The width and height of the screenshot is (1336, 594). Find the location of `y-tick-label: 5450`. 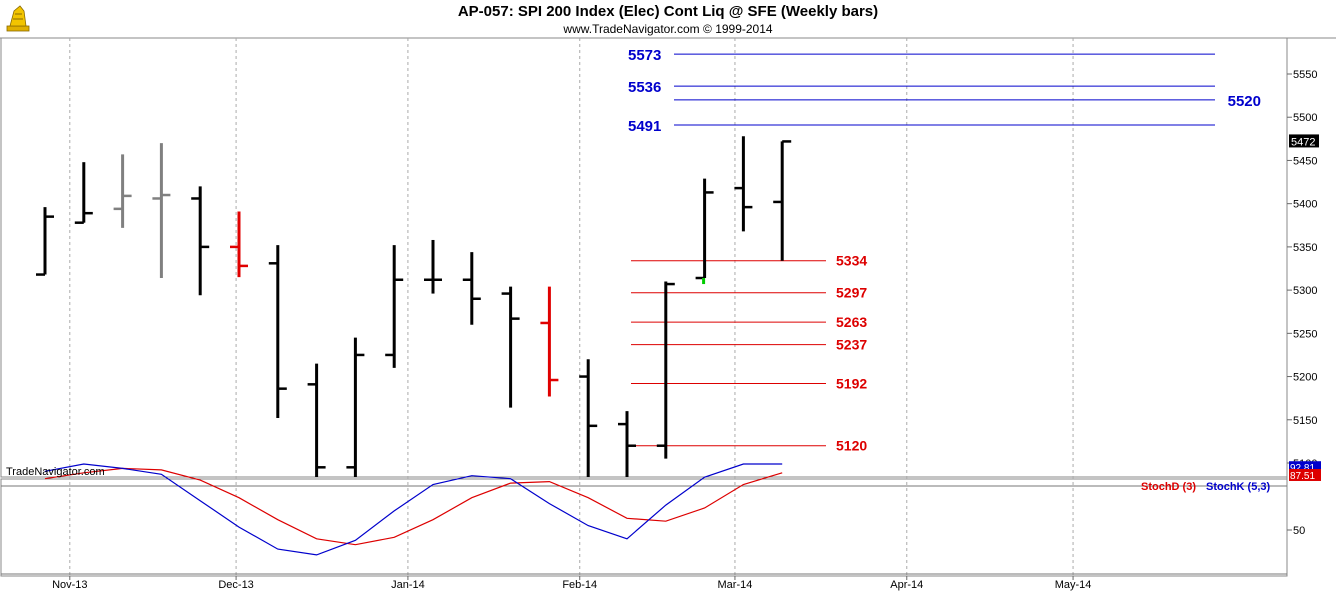

y-tick-label: 5450 is located at coordinates (1305, 161).